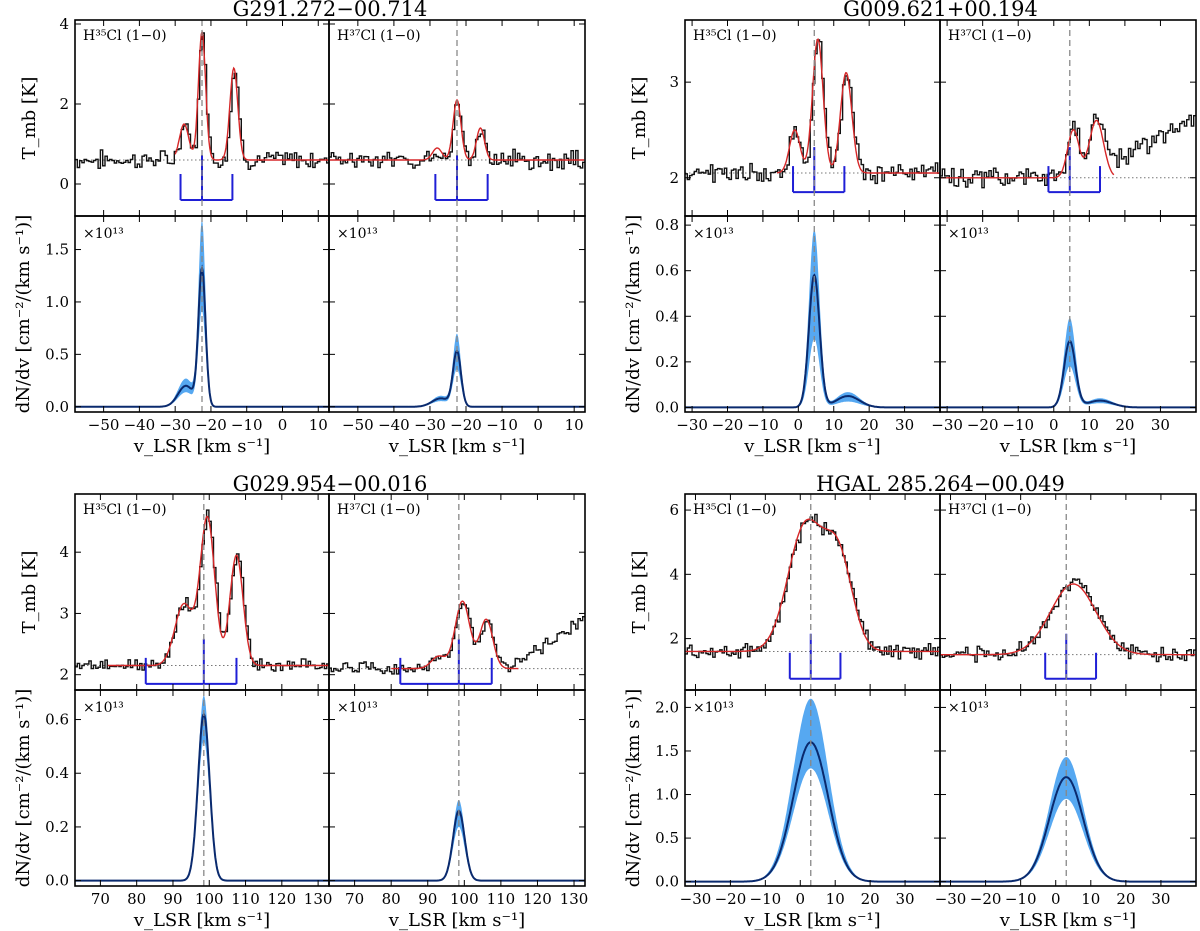 This screenshot has height=931, width=1200. I want to click on y-tick-label: 2.0, so click(667, 707).